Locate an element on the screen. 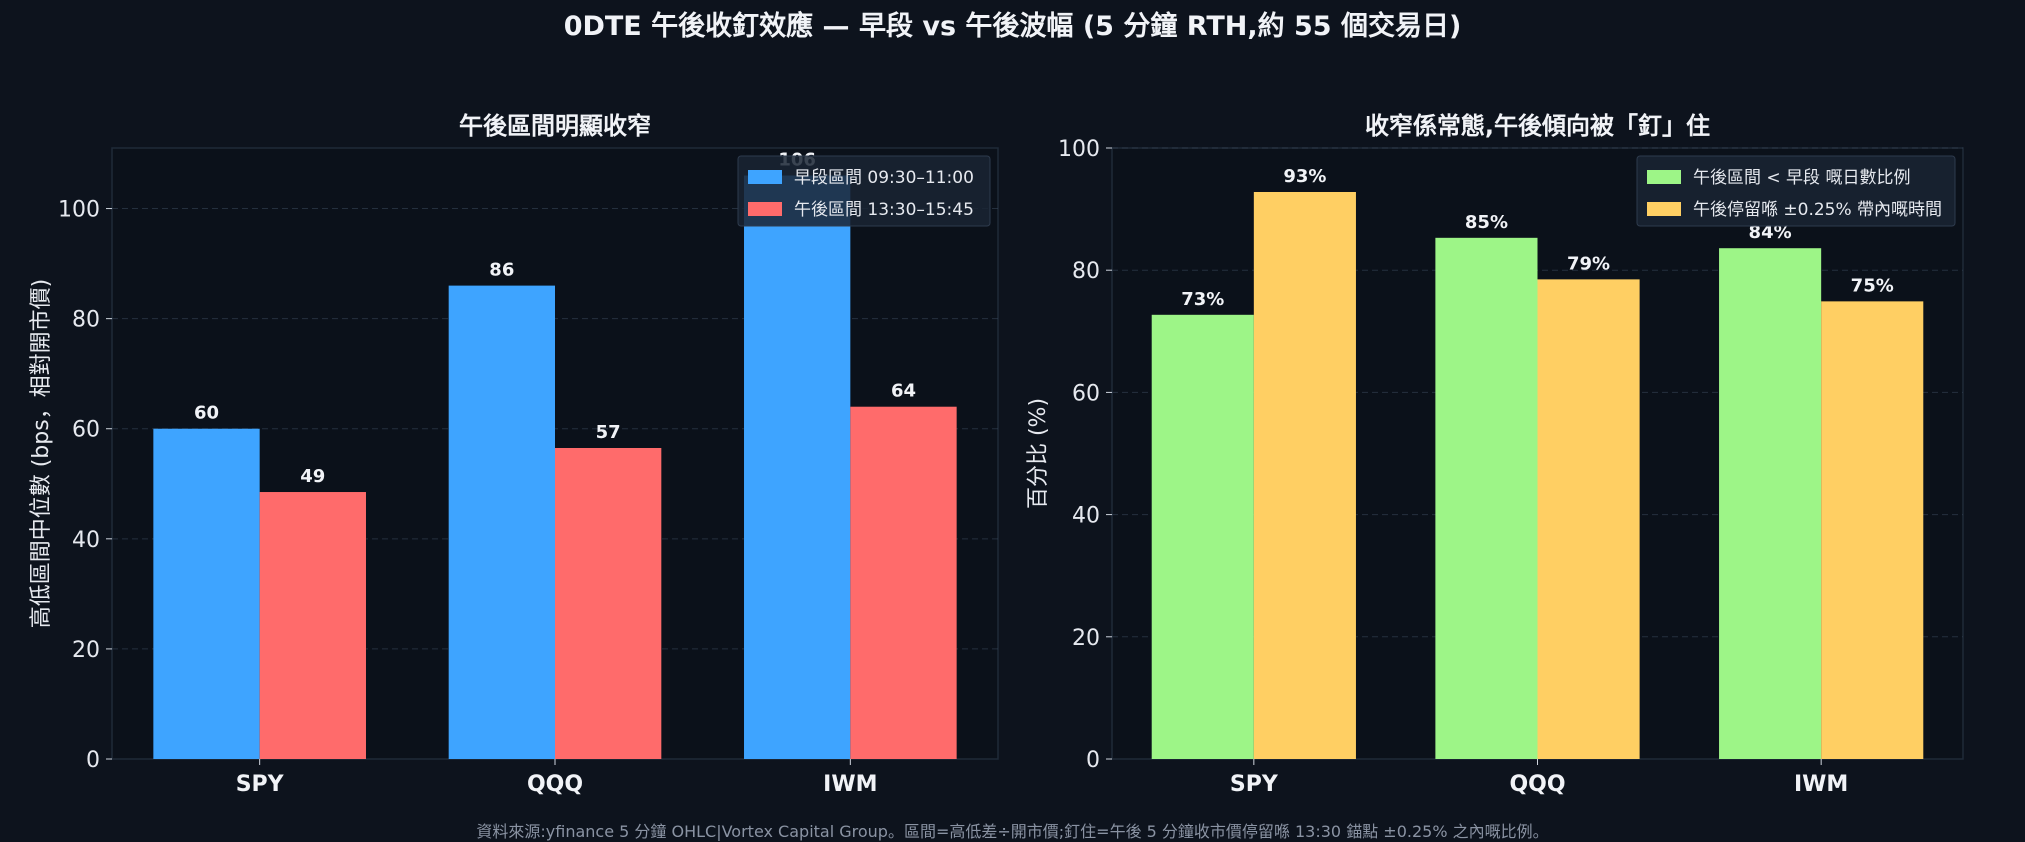 The width and height of the screenshot is (2025, 842). panel2-title: 收窄係常態,午後傾向被「釘」住 is located at coordinates (1537, 126).